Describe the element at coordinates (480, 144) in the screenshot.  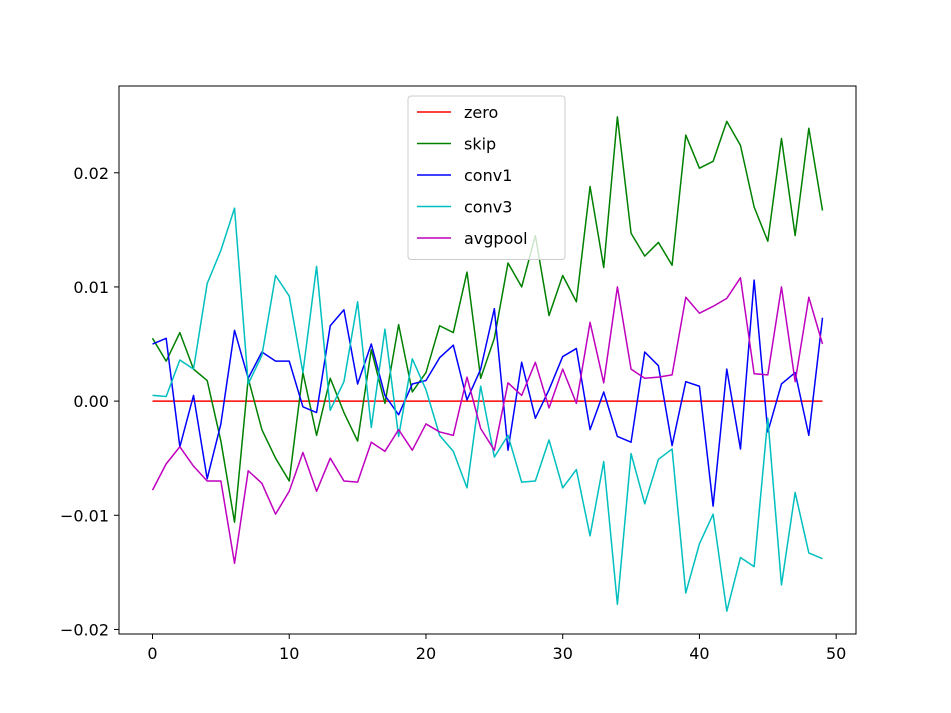
I see `legend-label-skip: skip` at that location.